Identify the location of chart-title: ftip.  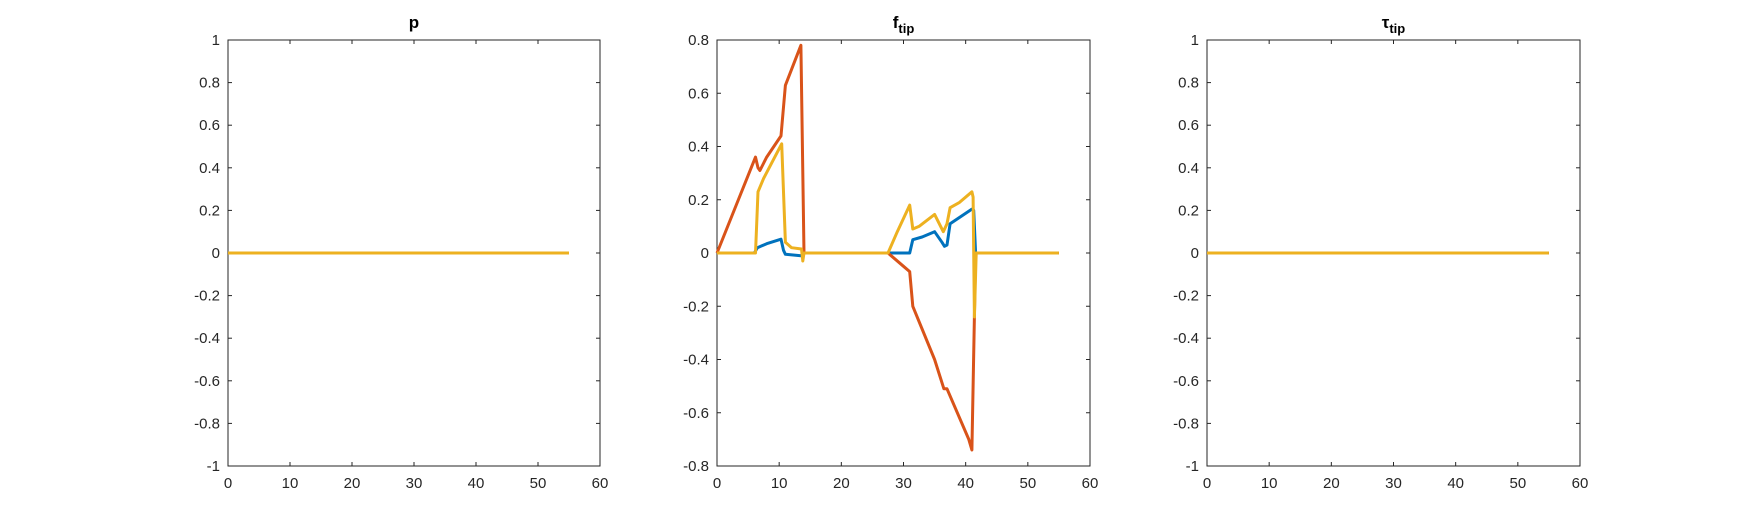
(904, 24).